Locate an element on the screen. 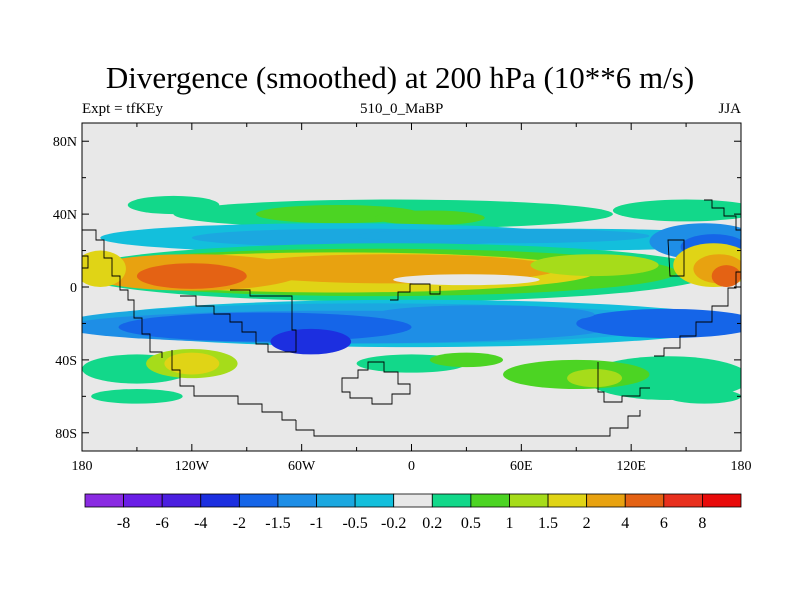  colorbar-label: -6 is located at coordinates (162, 523).